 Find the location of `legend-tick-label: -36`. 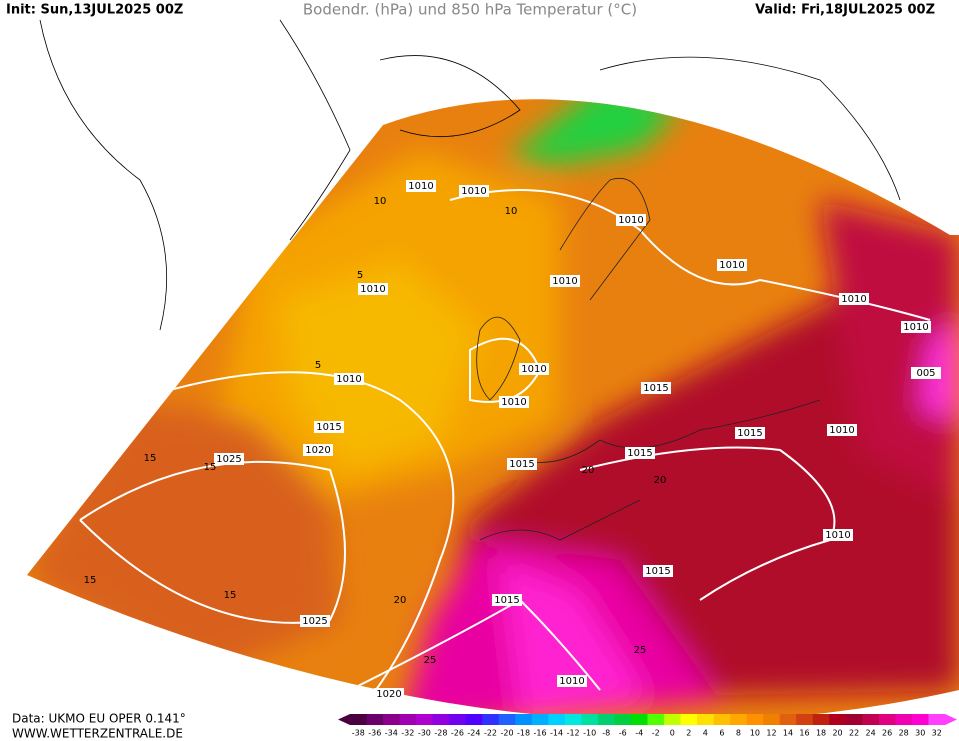

legend-tick-label: -36 is located at coordinates (374, 733).